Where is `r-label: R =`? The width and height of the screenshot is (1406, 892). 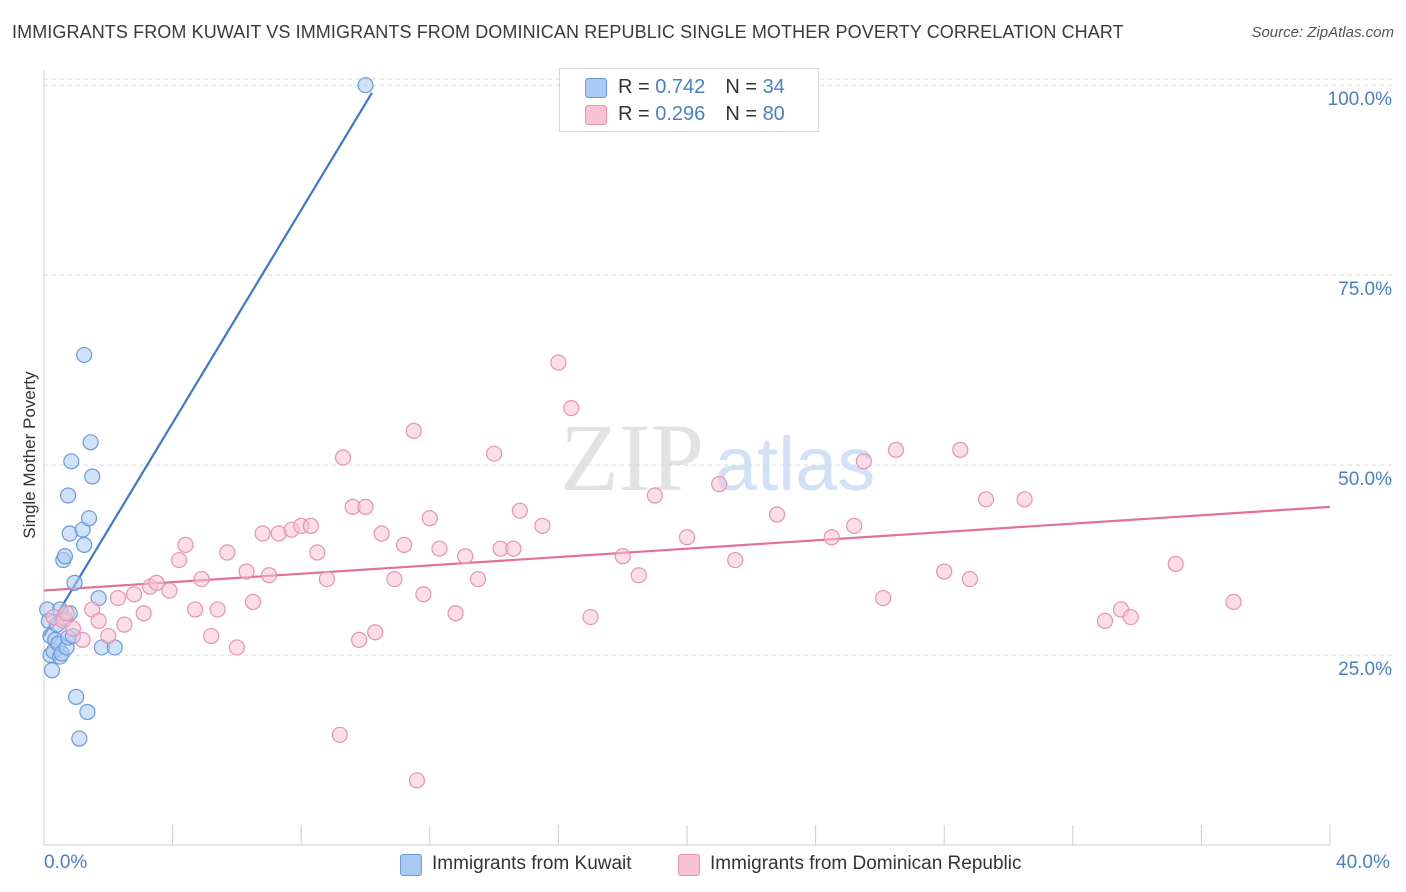 r-label: R = is located at coordinates (637, 114).